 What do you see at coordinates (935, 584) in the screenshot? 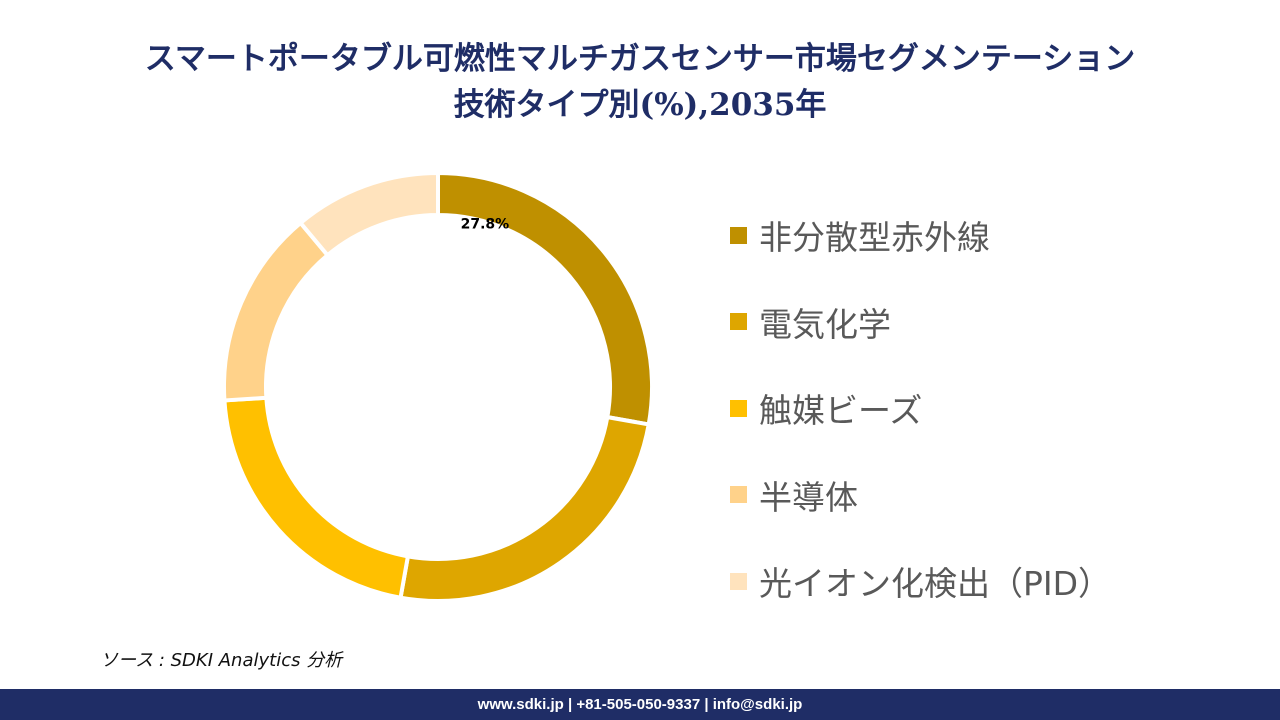
I see `legend-label: 光イオン化検出（PID）` at bounding box center [935, 584].